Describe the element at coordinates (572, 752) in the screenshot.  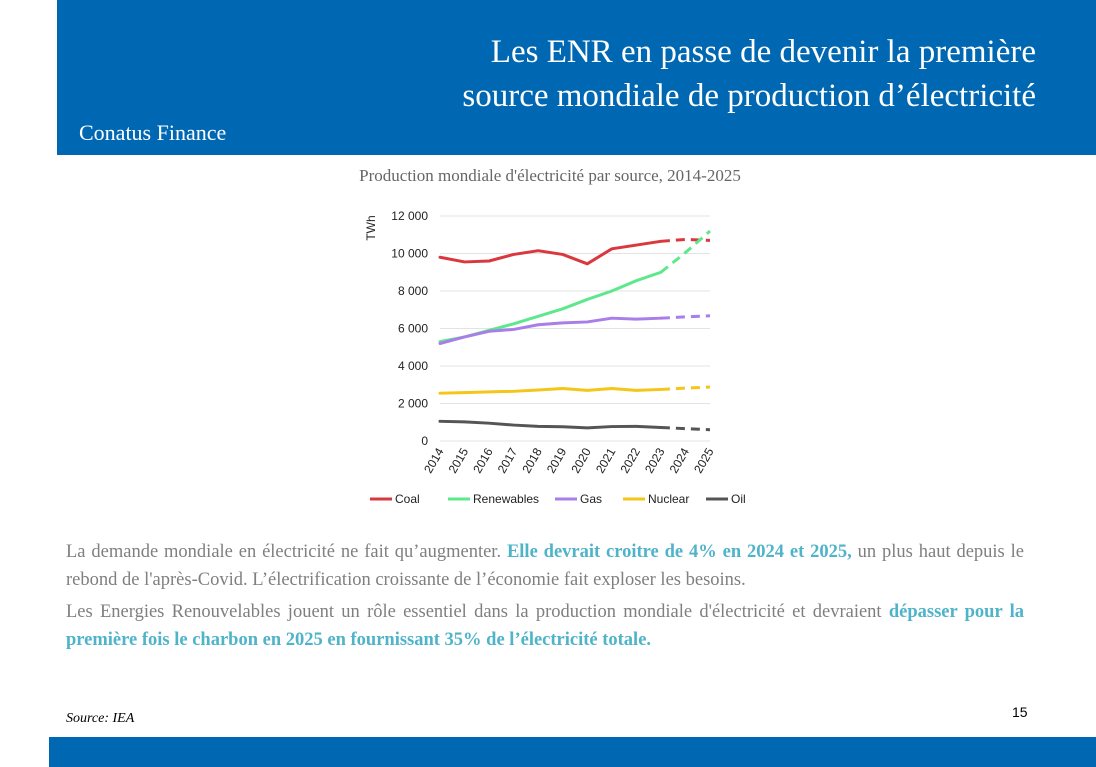
I see `footer-bar` at that location.